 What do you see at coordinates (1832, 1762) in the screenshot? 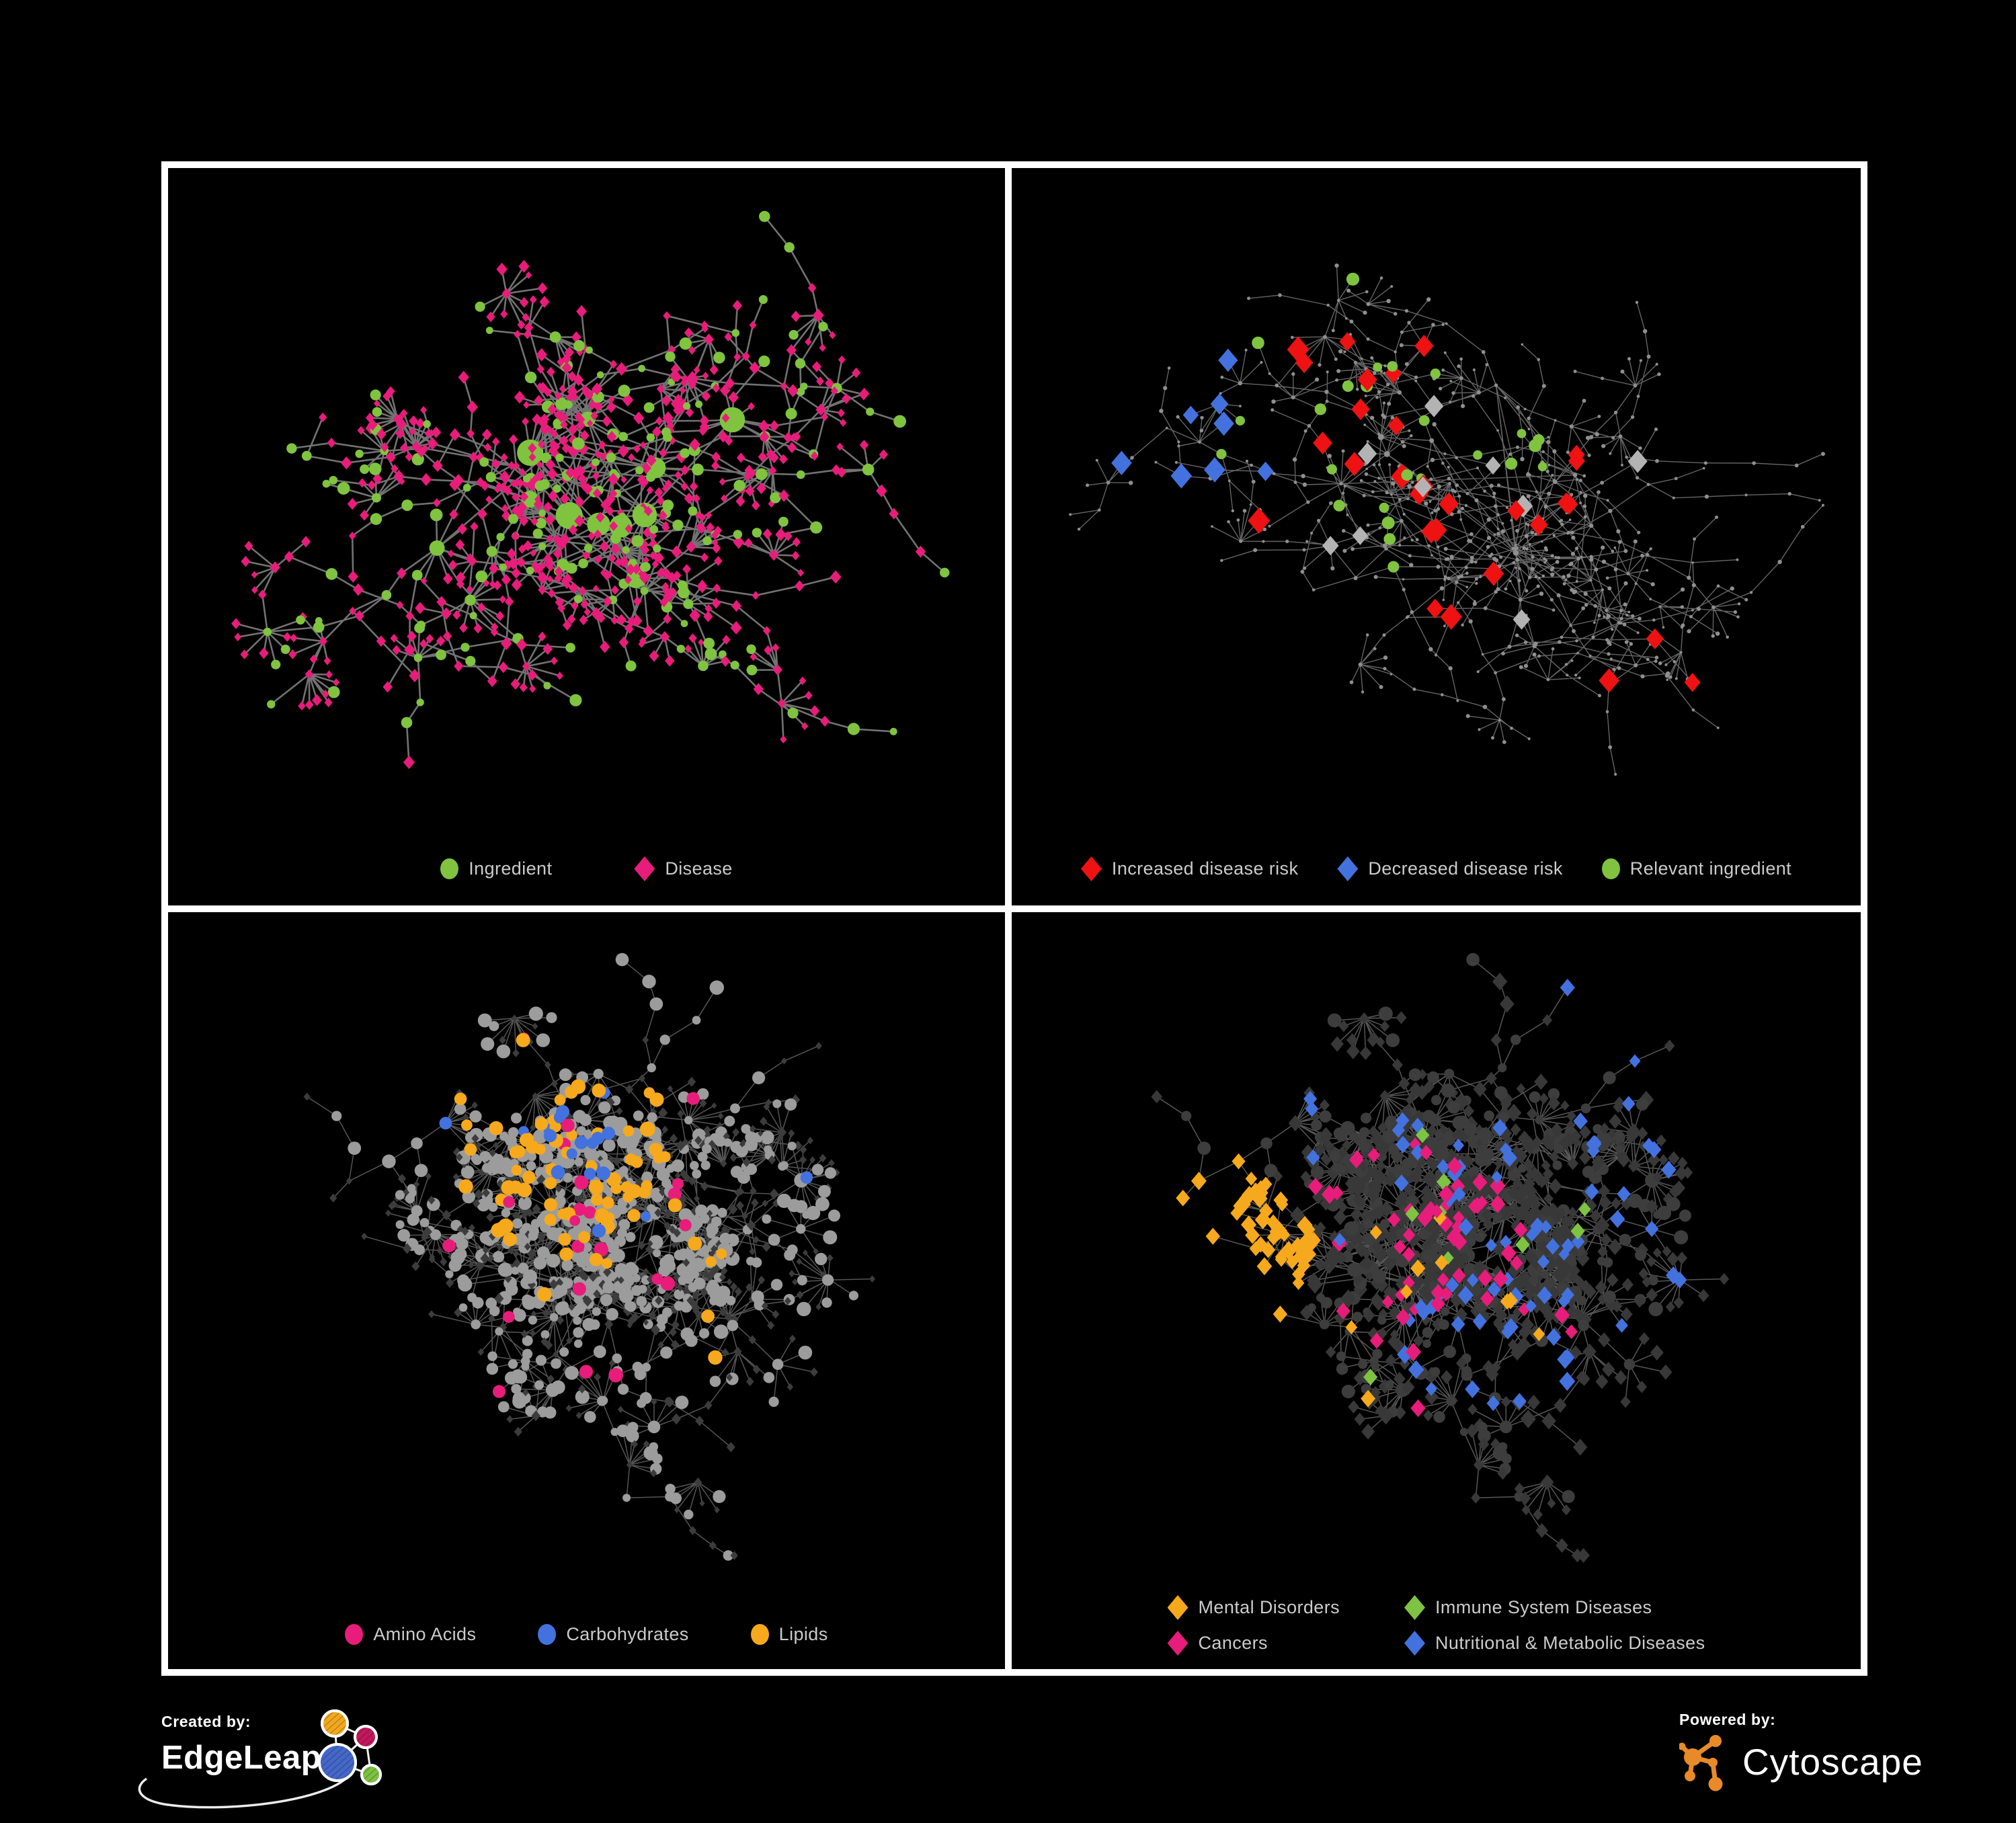
I see `cytoscape-wordmark: Cytoscape` at bounding box center [1832, 1762].